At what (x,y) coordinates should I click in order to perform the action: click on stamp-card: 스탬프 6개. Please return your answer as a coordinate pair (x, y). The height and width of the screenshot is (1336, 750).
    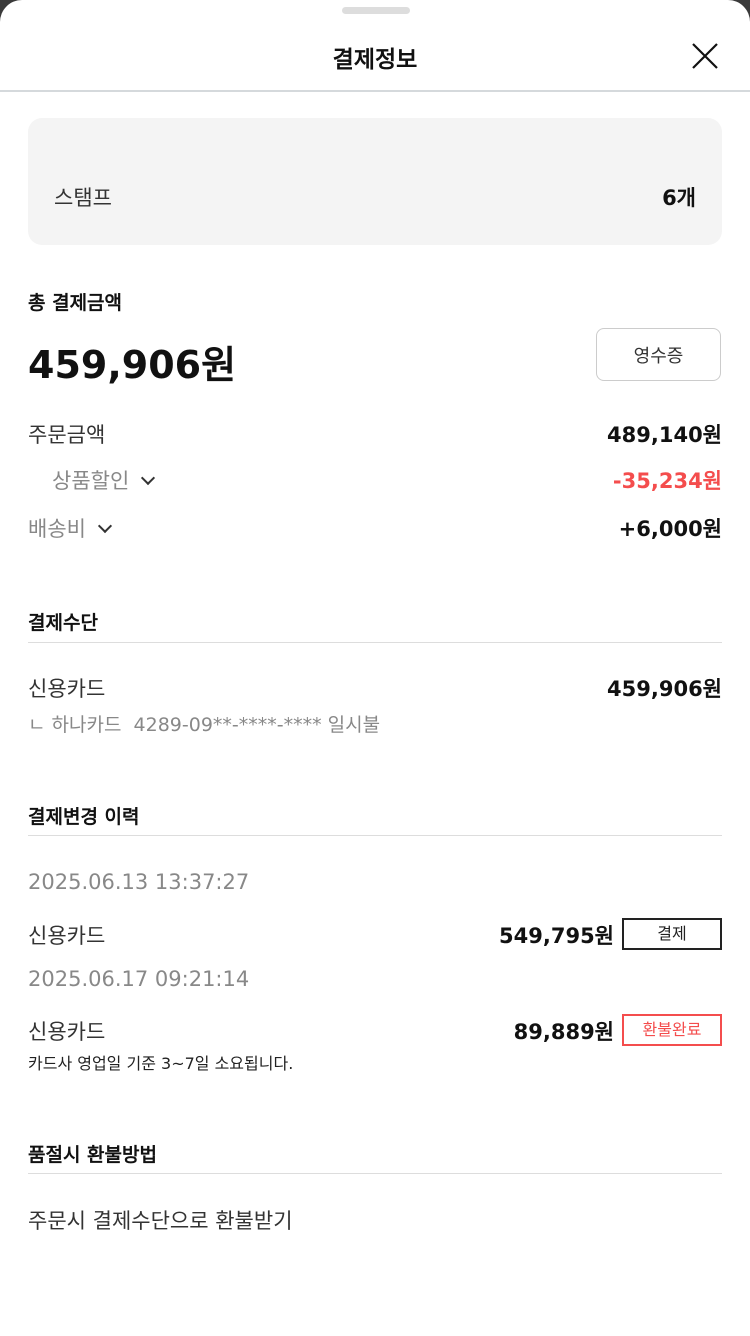
    Looking at the image, I should click on (375, 181).